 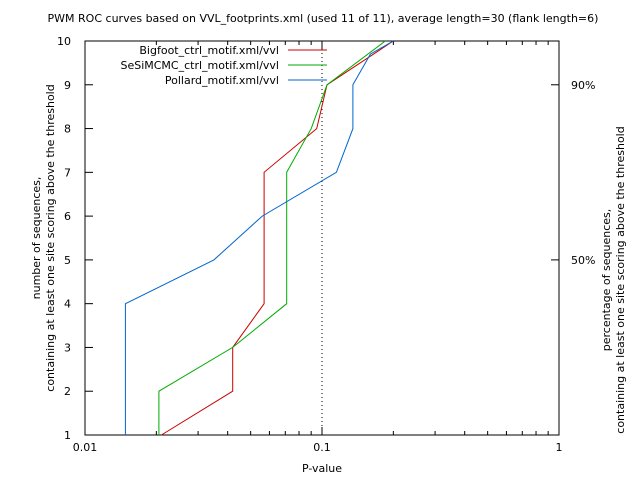 I want to click on y2-axis-ticks: 50% 90%, so click(x=573, y=173).